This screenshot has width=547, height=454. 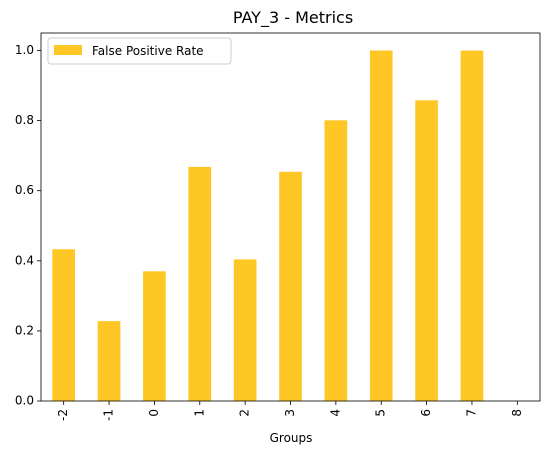 I want to click on y-tick-label: 1.0, so click(x=24, y=50).